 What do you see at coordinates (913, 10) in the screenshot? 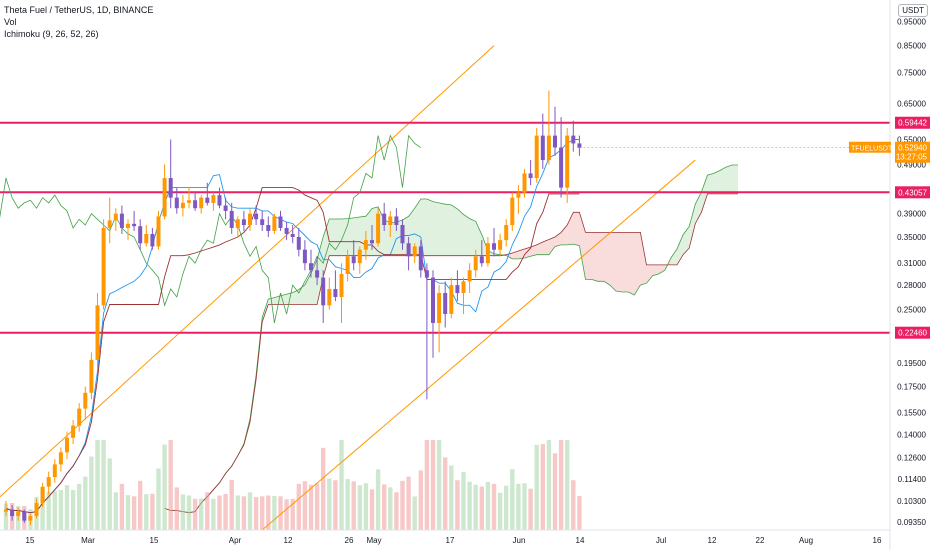
I see `currency-unit-badge: USDT` at bounding box center [913, 10].